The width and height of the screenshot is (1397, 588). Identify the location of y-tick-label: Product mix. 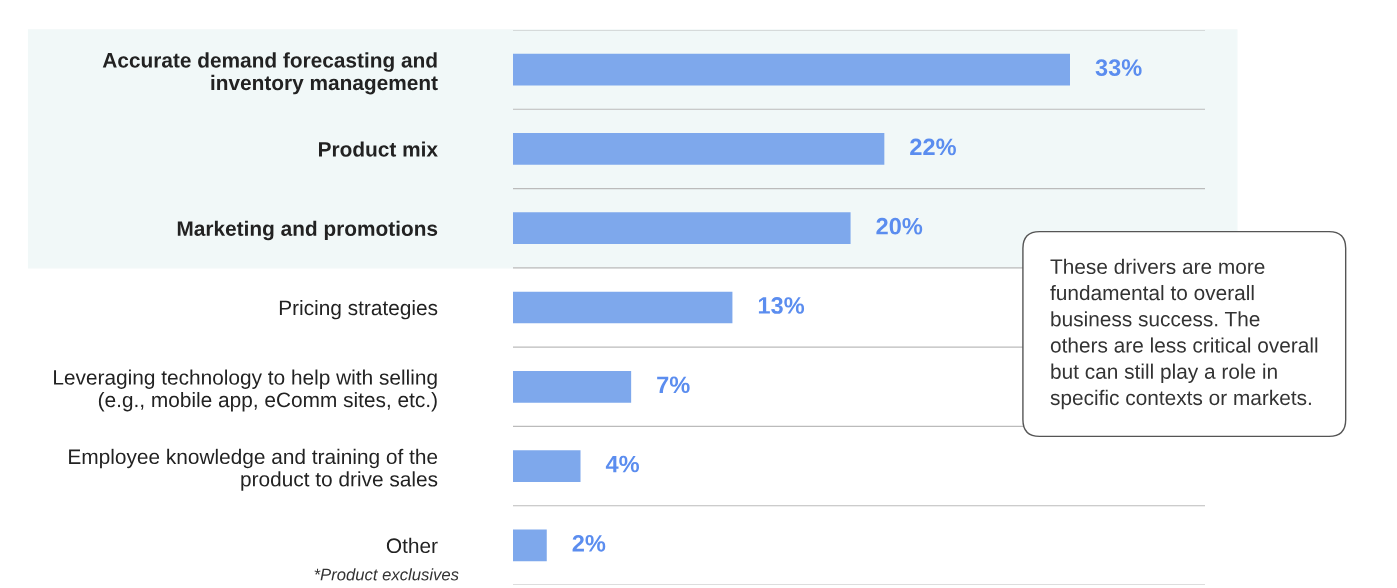
(378, 149).